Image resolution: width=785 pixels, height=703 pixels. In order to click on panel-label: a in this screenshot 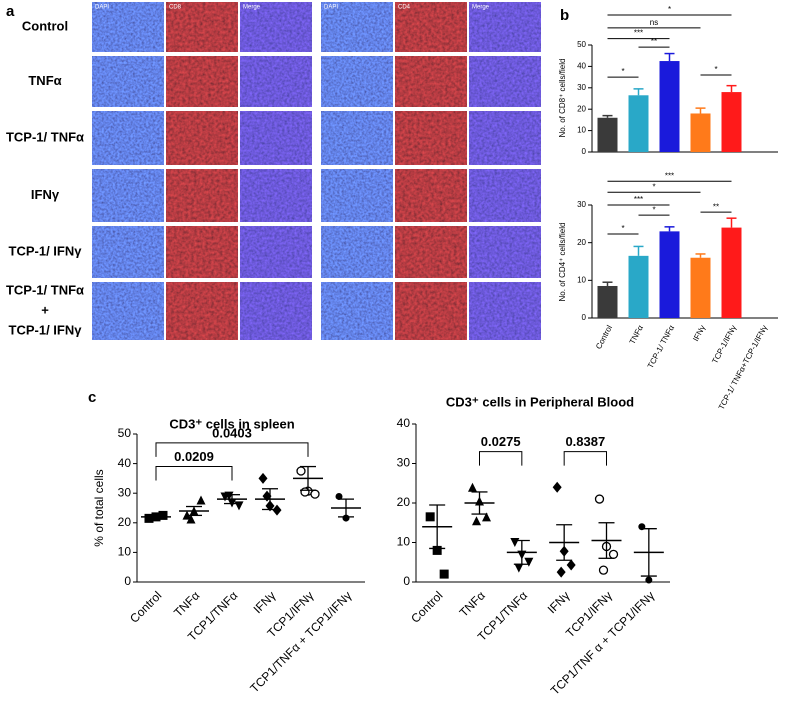, I will do `click(10, 11)`.